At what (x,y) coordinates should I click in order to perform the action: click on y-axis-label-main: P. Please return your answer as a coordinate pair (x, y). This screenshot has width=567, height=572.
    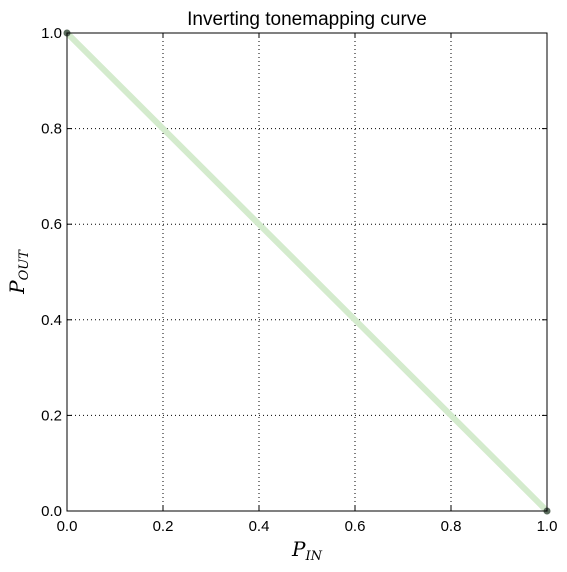
    Looking at the image, I should click on (17, 287).